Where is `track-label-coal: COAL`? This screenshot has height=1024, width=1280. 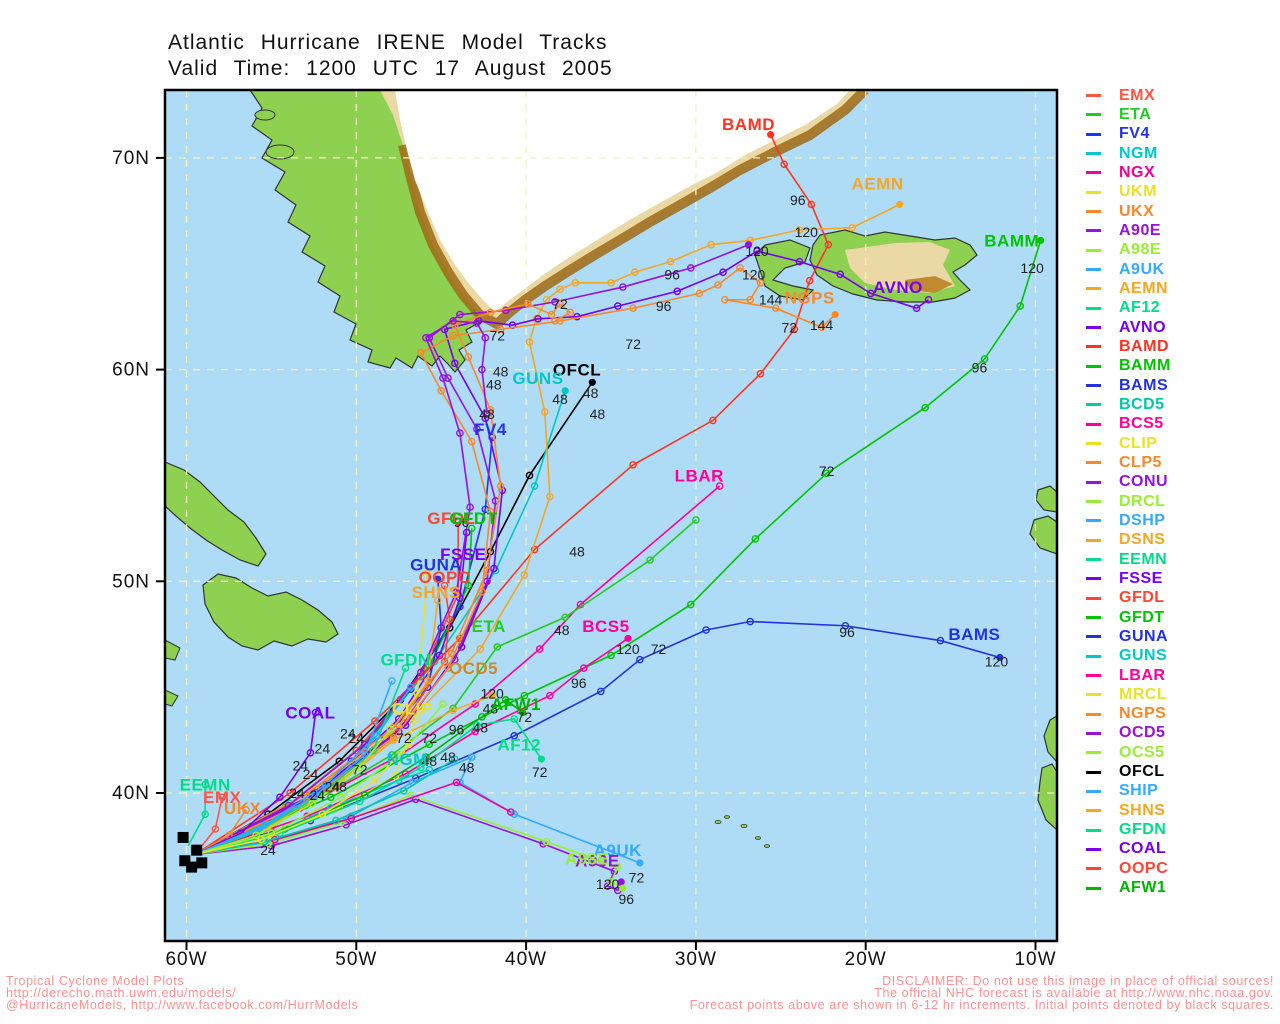 track-label-coal: COAL is located at coordinates (310, 713).